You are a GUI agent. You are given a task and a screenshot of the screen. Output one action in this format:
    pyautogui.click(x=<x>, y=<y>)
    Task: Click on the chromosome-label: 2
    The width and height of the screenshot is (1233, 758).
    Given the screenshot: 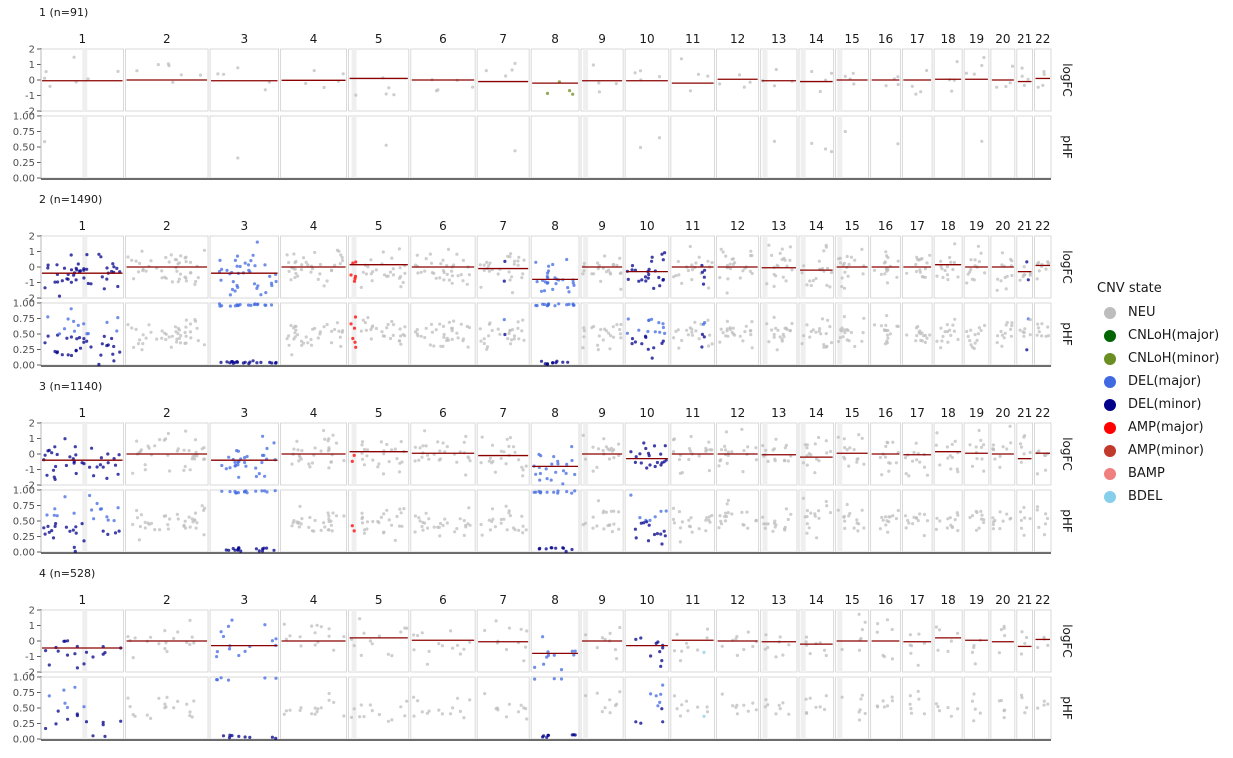 What is the action you would take?
    pyautogui.click(x=167, y=226)
    